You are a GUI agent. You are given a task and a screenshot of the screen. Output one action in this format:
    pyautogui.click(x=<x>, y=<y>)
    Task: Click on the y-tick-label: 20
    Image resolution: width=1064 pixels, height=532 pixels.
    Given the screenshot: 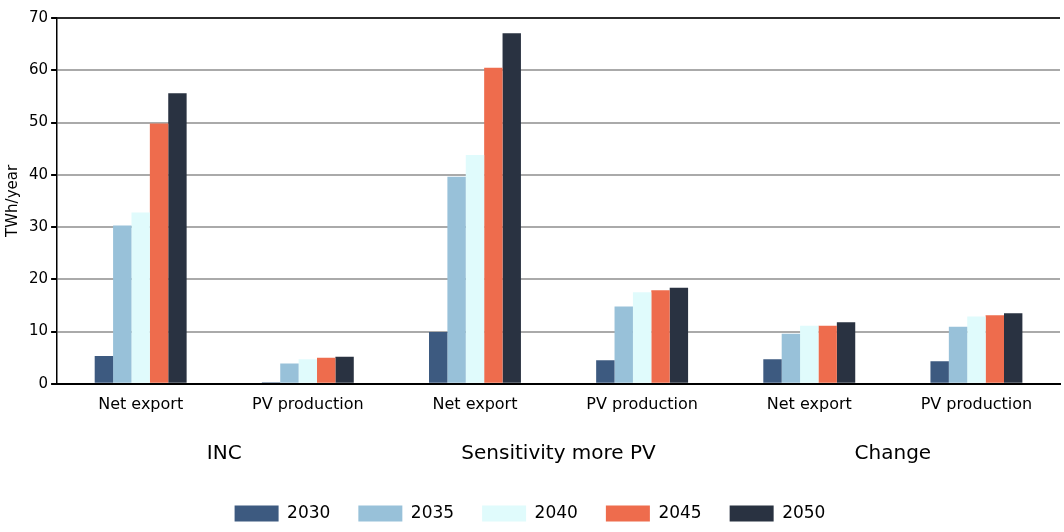 What is the action you would take?
    pyautogui.click(x=38, y=278)
    